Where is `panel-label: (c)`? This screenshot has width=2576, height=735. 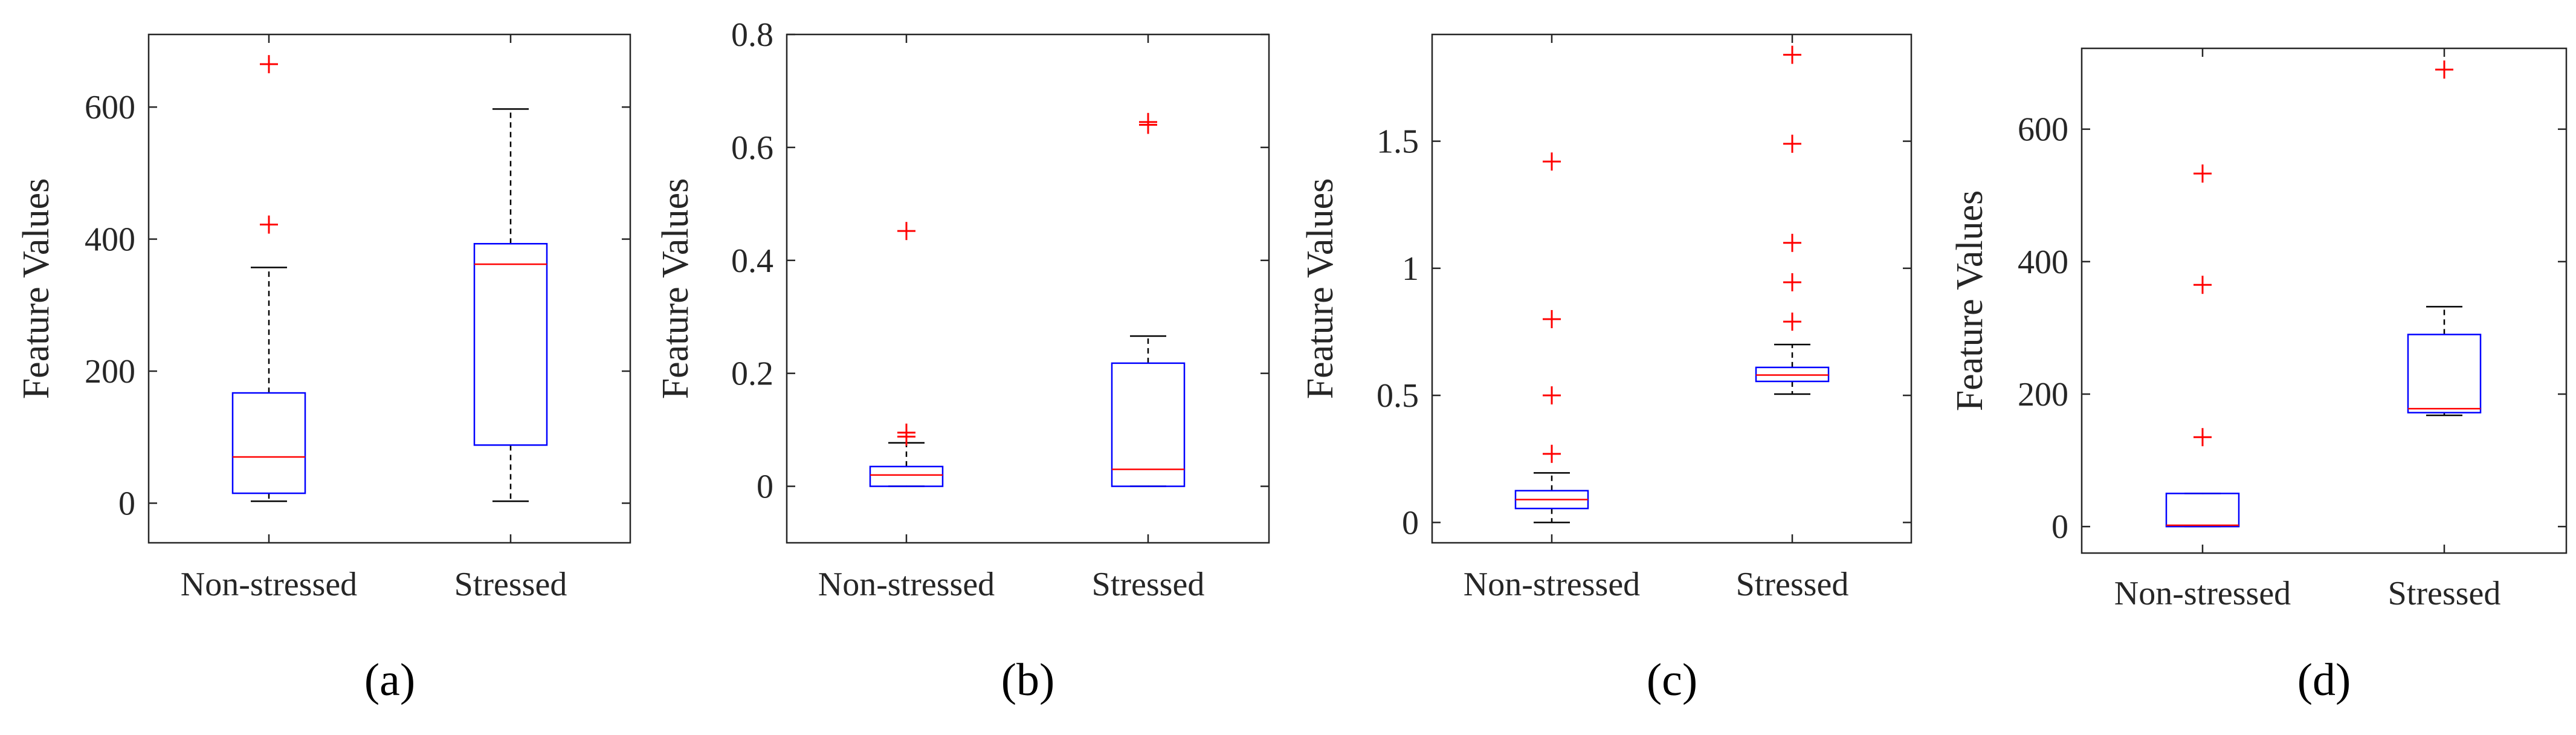 panel-label: (c) is located at coordinates (1672, 680).